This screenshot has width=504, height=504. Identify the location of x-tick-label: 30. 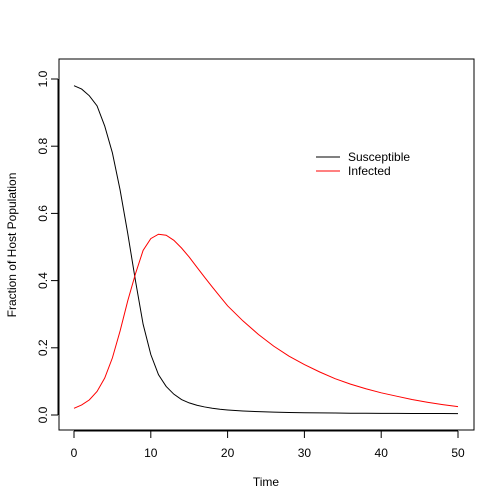
(305, 453).